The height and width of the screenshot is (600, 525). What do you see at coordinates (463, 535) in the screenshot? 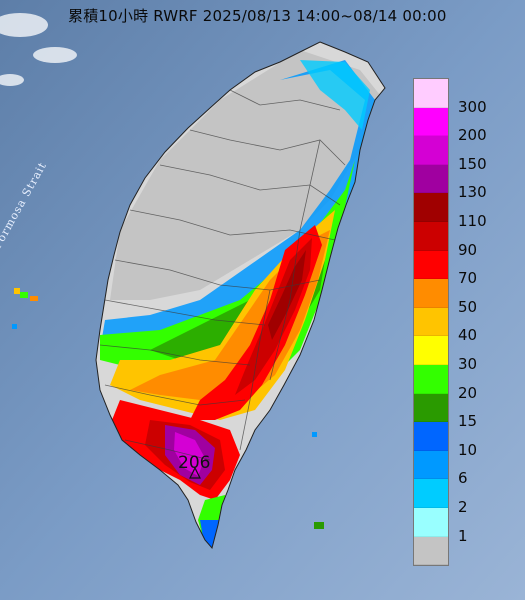
I see `legend-label: 1` at bounding box center [463, 535].